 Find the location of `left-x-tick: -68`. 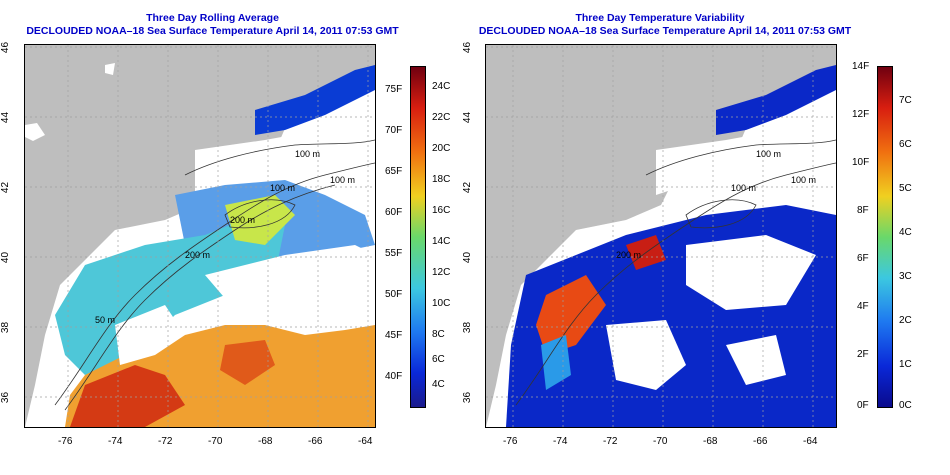

left-x-tick: -68 is located at coordinates (265, 441).